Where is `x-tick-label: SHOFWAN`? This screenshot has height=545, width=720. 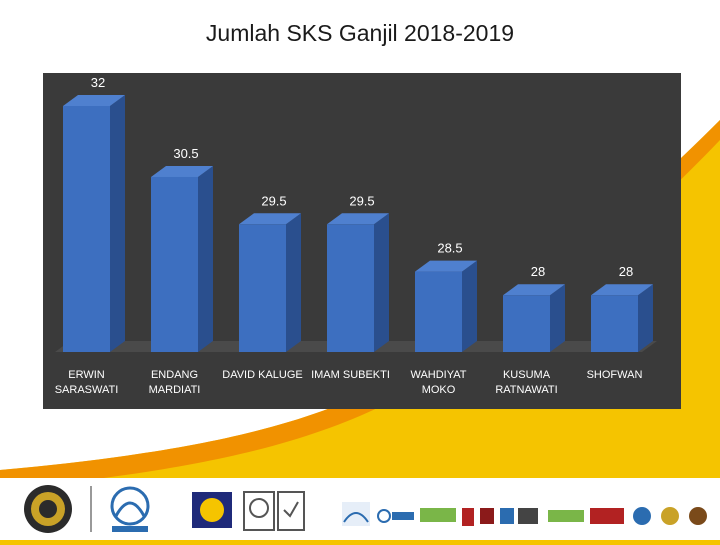
x-tick-label: SHOFWAN is located at coordinates (615, 375).